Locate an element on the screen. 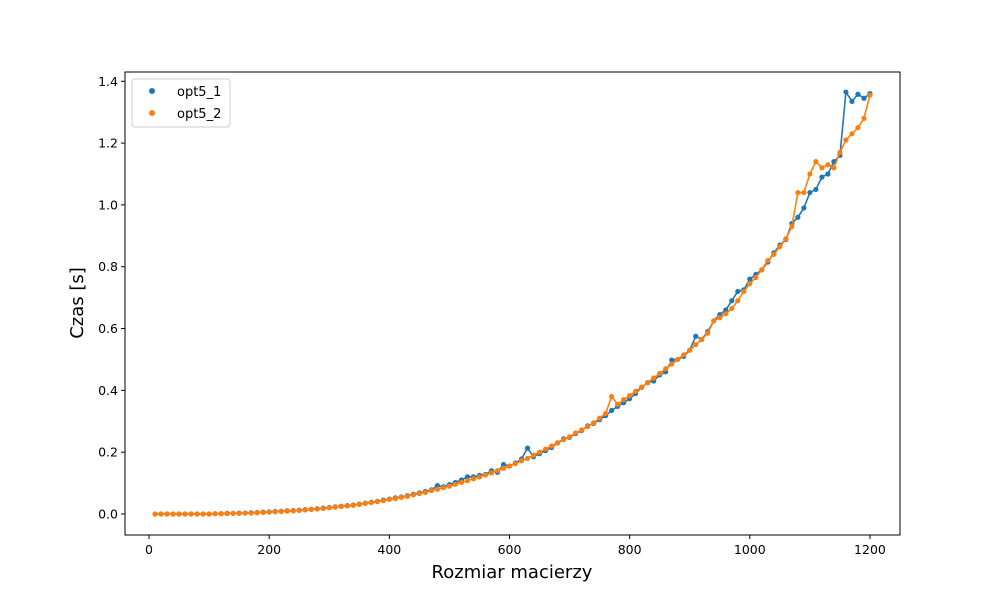 Image resolution: width=1000 pixels, height=600 pixels. x-tick-label: 1000 is located at coordinates (750, 549).